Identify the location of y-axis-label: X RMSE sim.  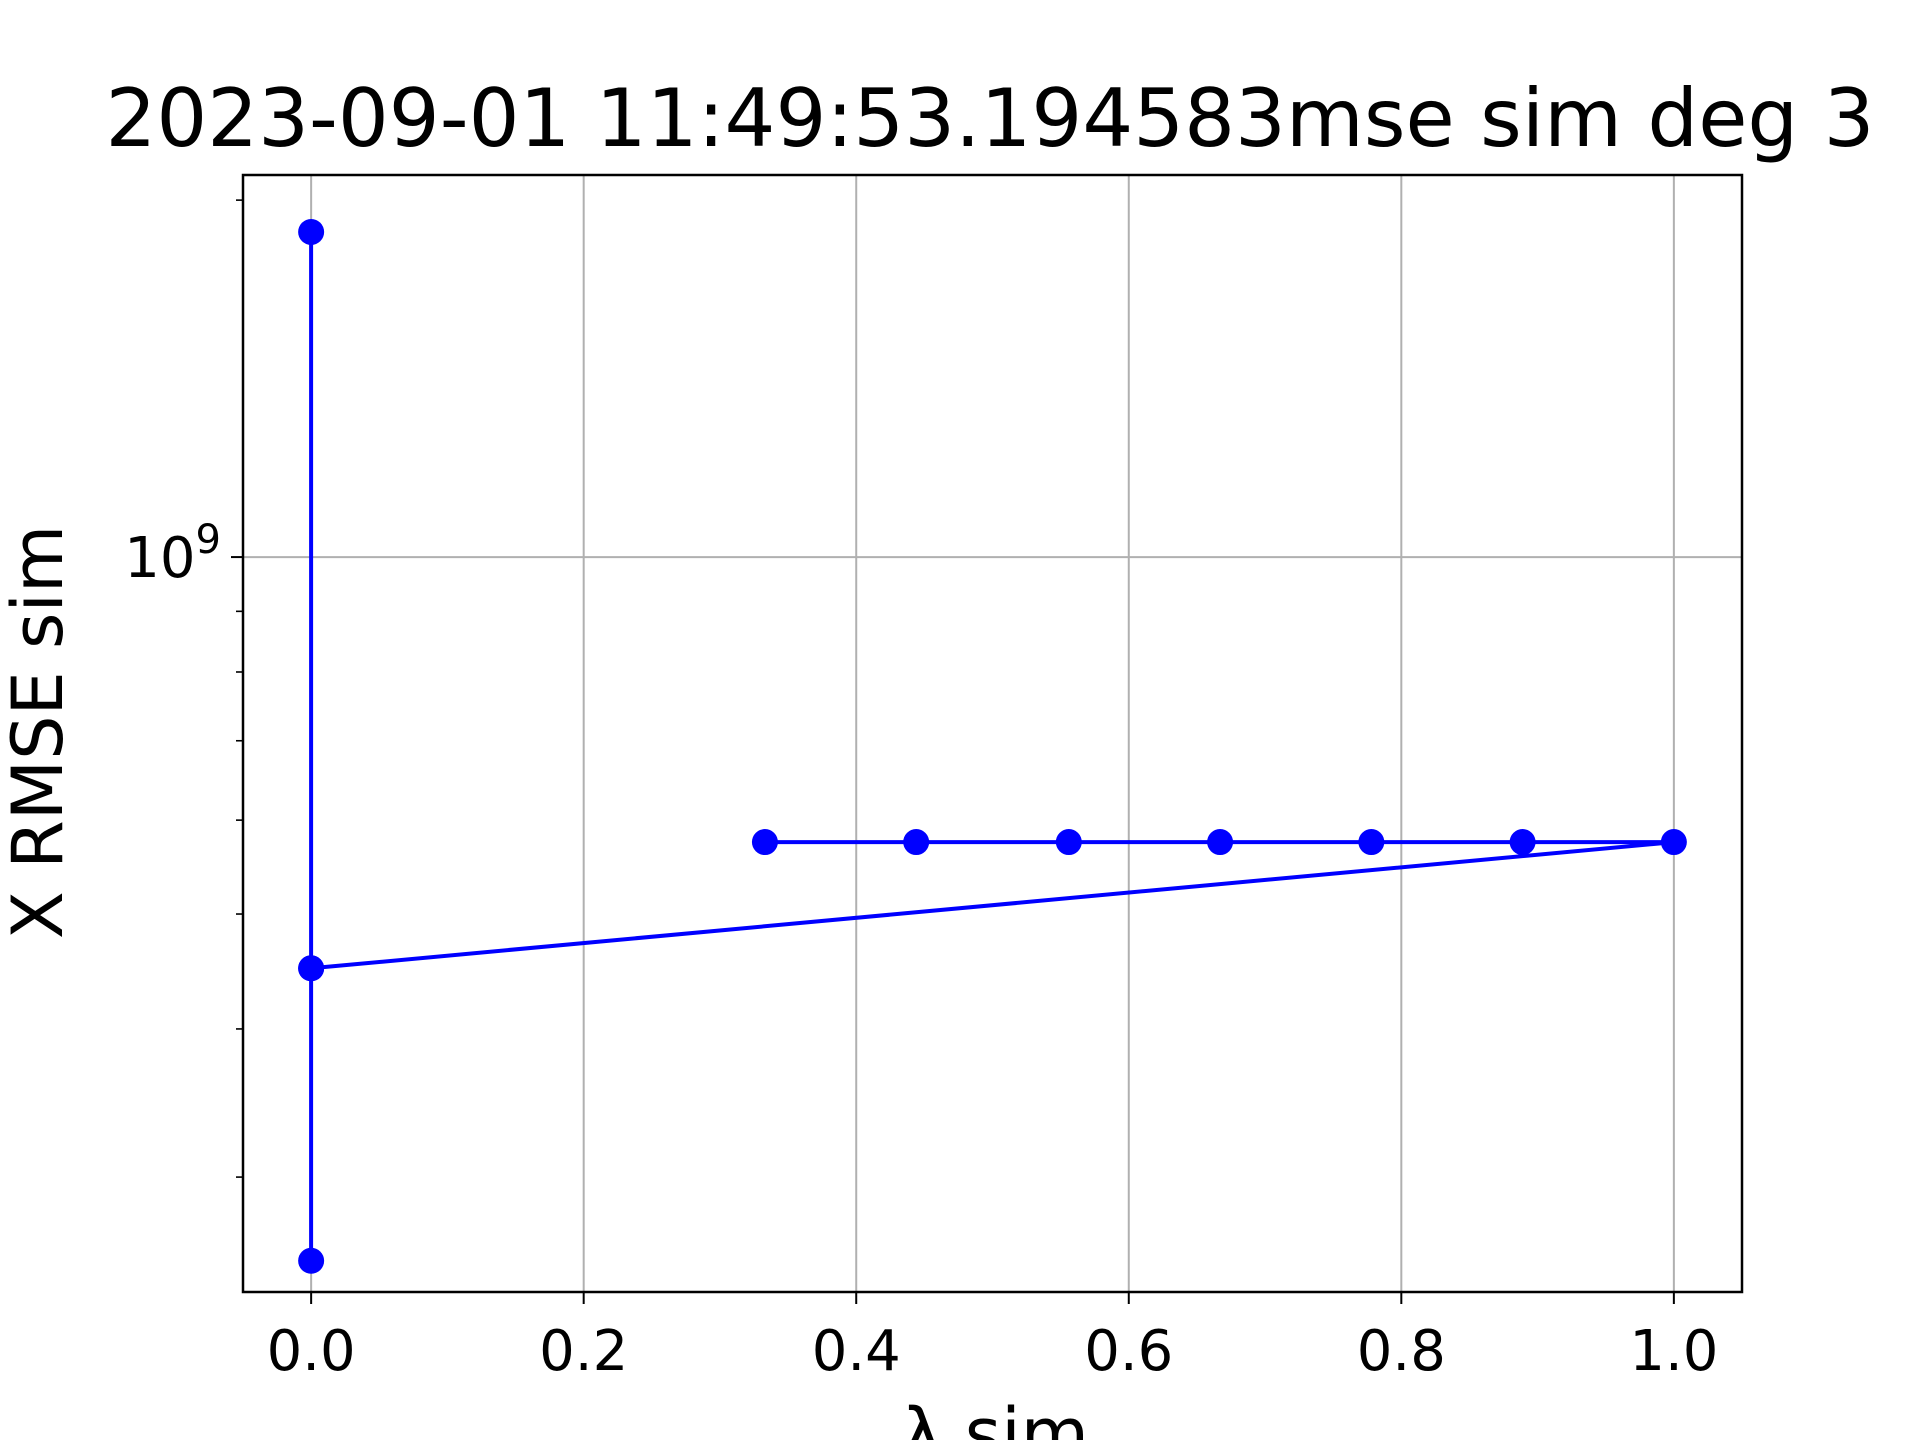
(39, 732).